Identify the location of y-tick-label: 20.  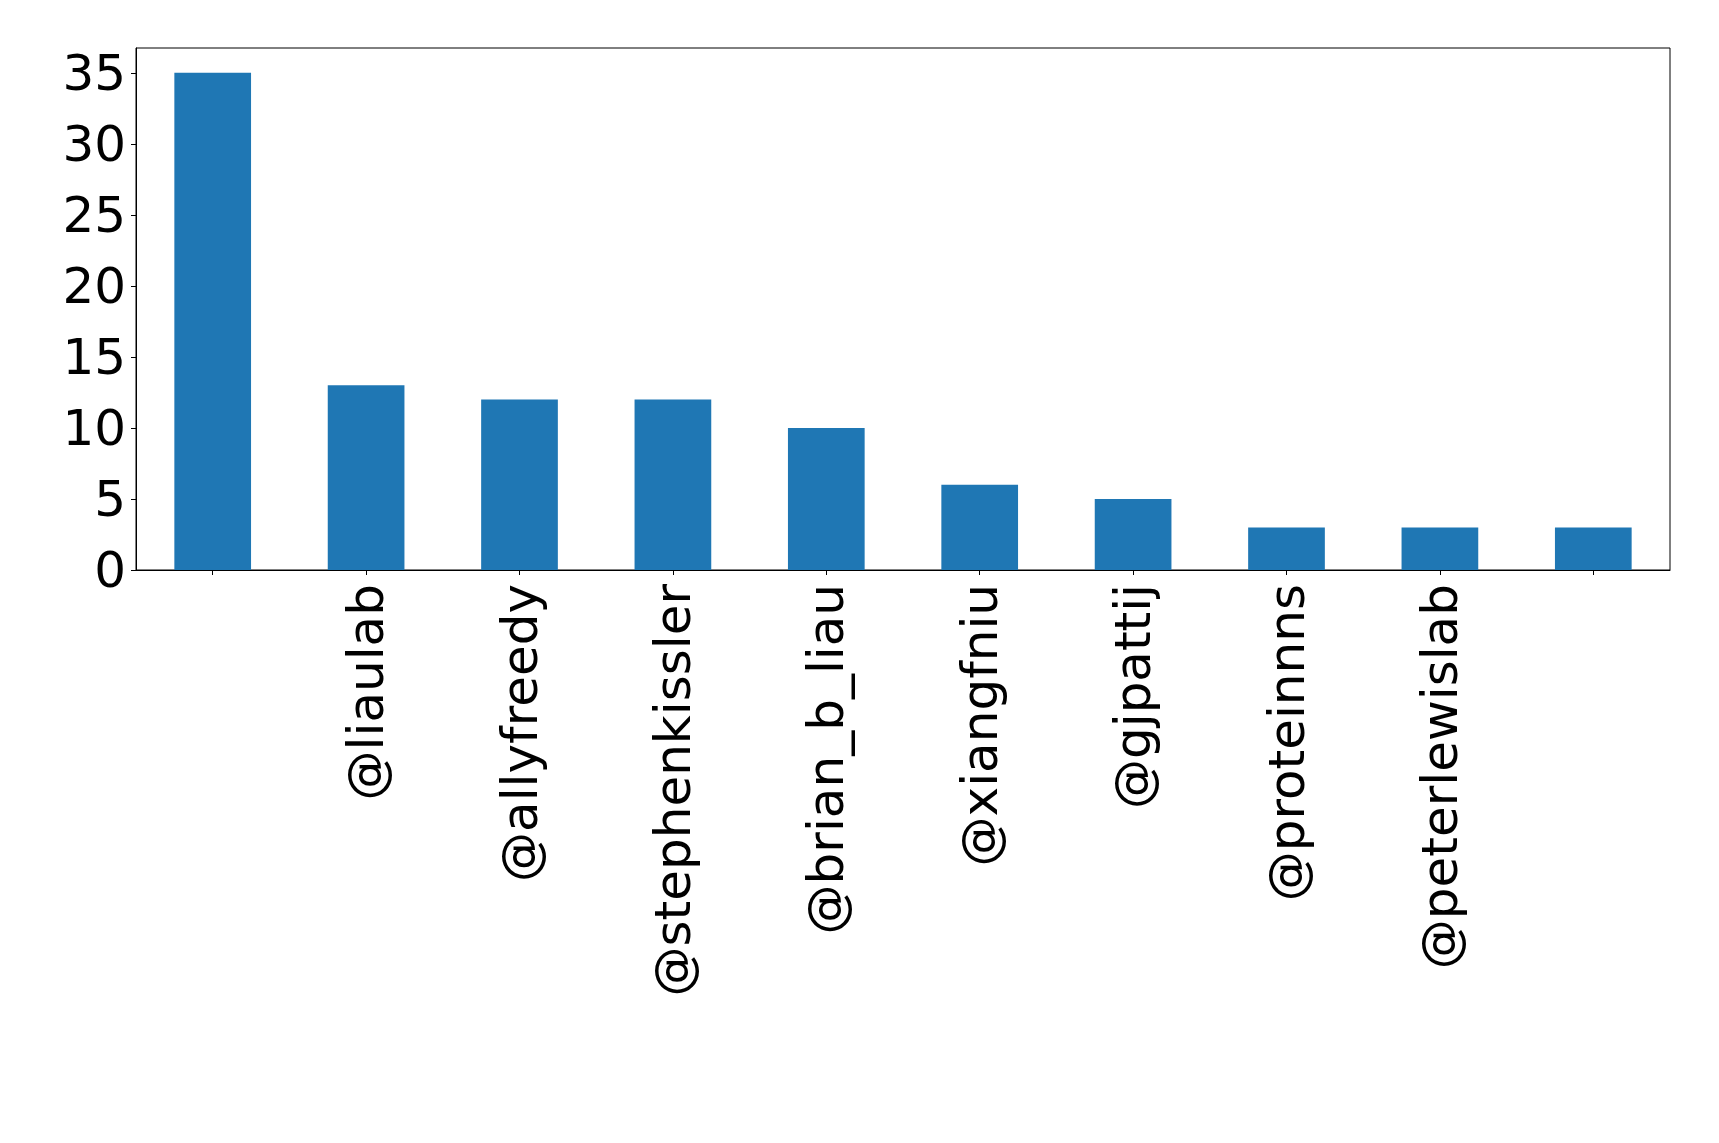
(94, 285).